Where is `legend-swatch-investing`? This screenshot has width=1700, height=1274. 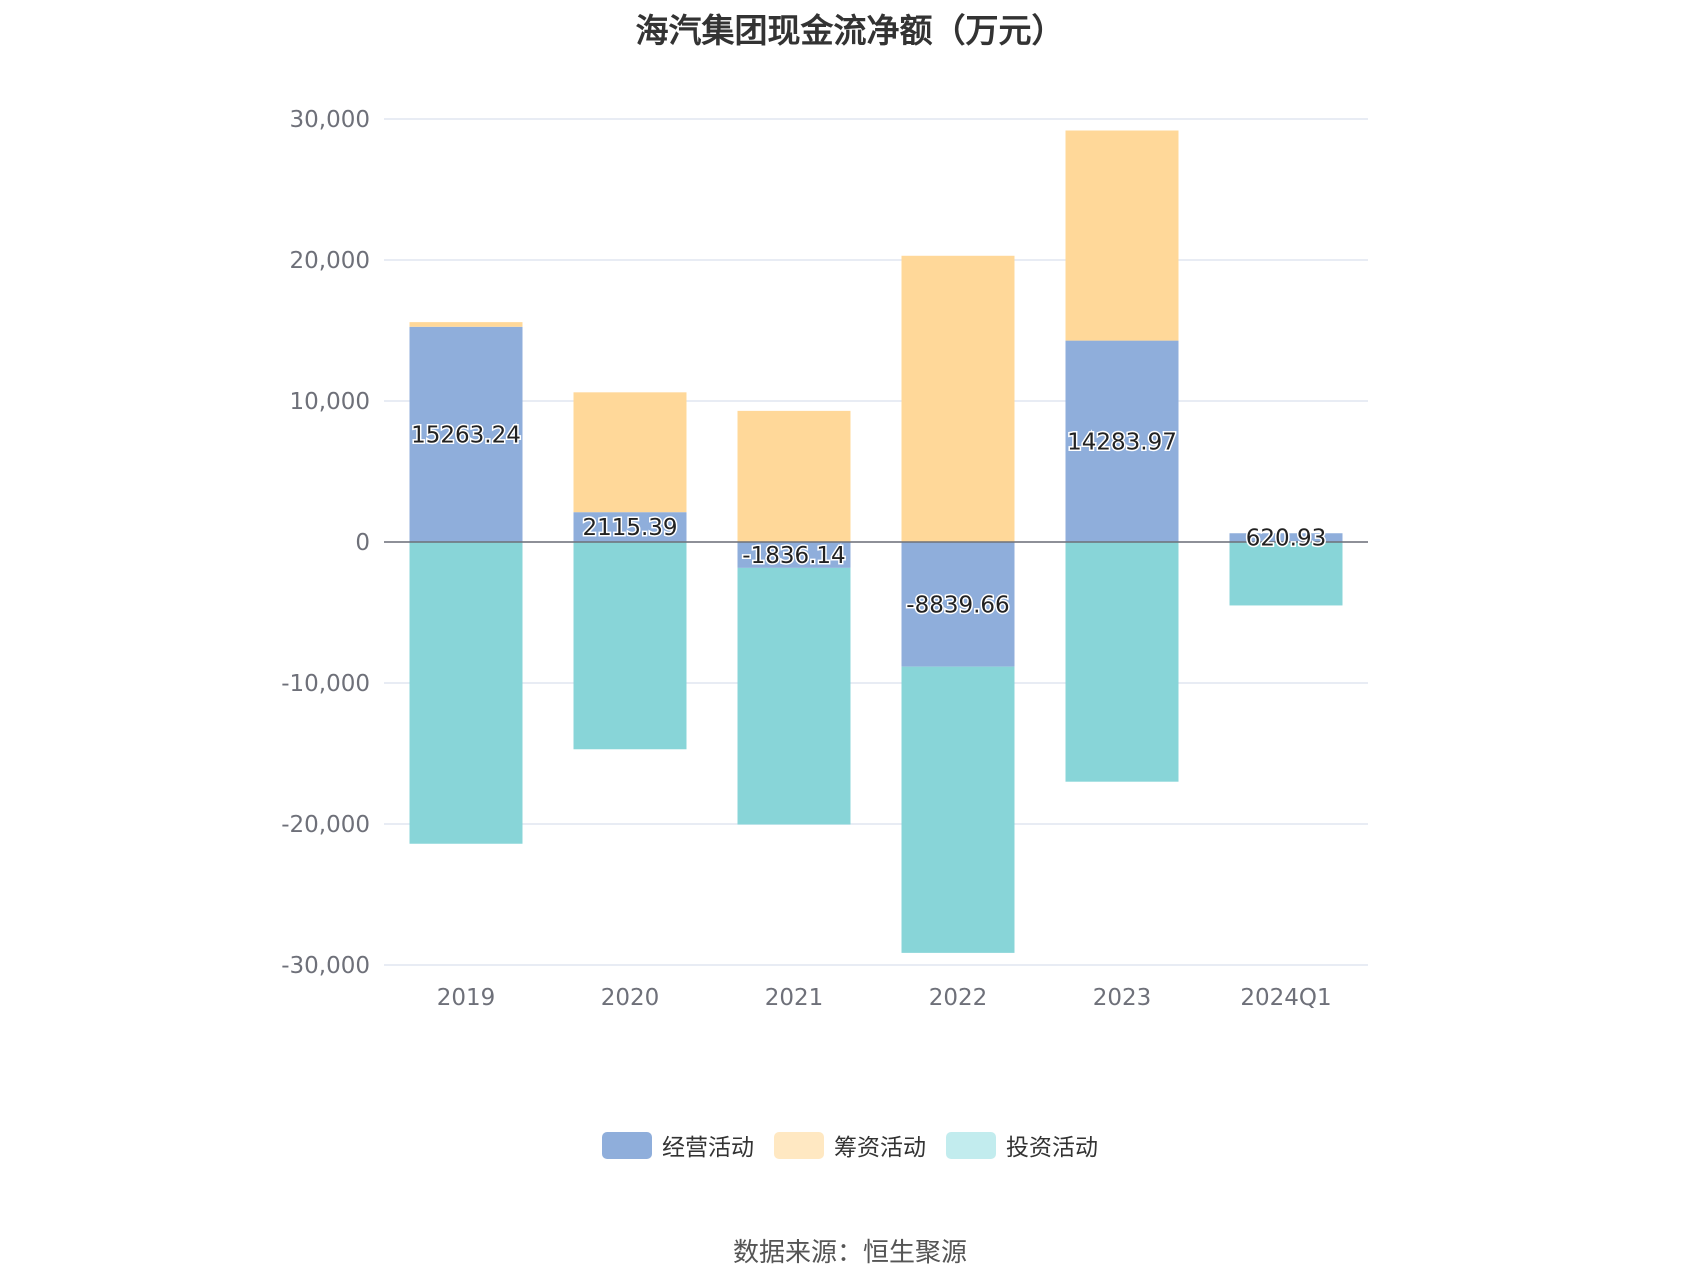
legend-swatch-investing is located at coordinates (971, 1145).